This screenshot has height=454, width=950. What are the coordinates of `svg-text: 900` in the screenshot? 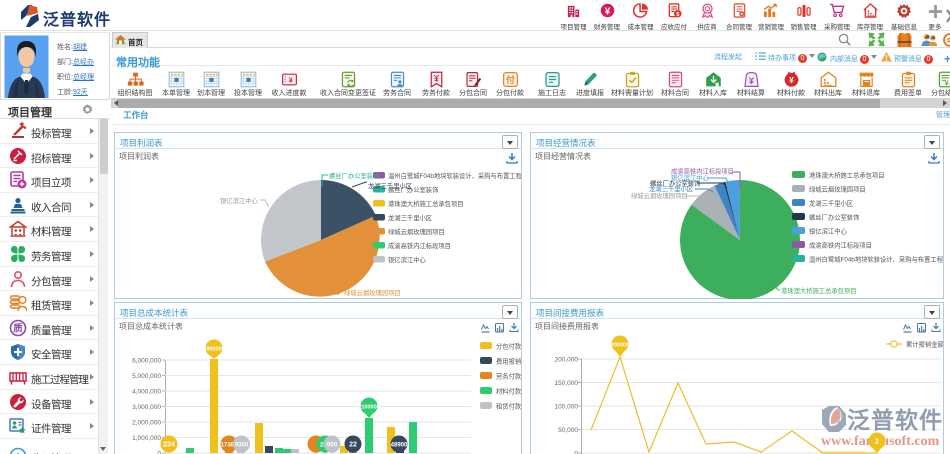 It's located at (332, 445).